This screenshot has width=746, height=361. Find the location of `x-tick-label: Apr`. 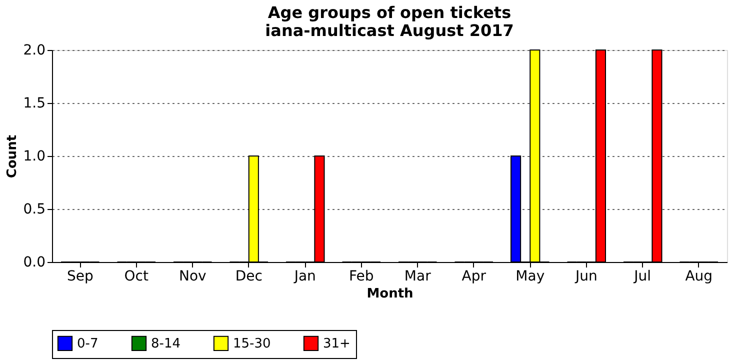

x-tick-label: Apr is located at coordinates (474, 276).